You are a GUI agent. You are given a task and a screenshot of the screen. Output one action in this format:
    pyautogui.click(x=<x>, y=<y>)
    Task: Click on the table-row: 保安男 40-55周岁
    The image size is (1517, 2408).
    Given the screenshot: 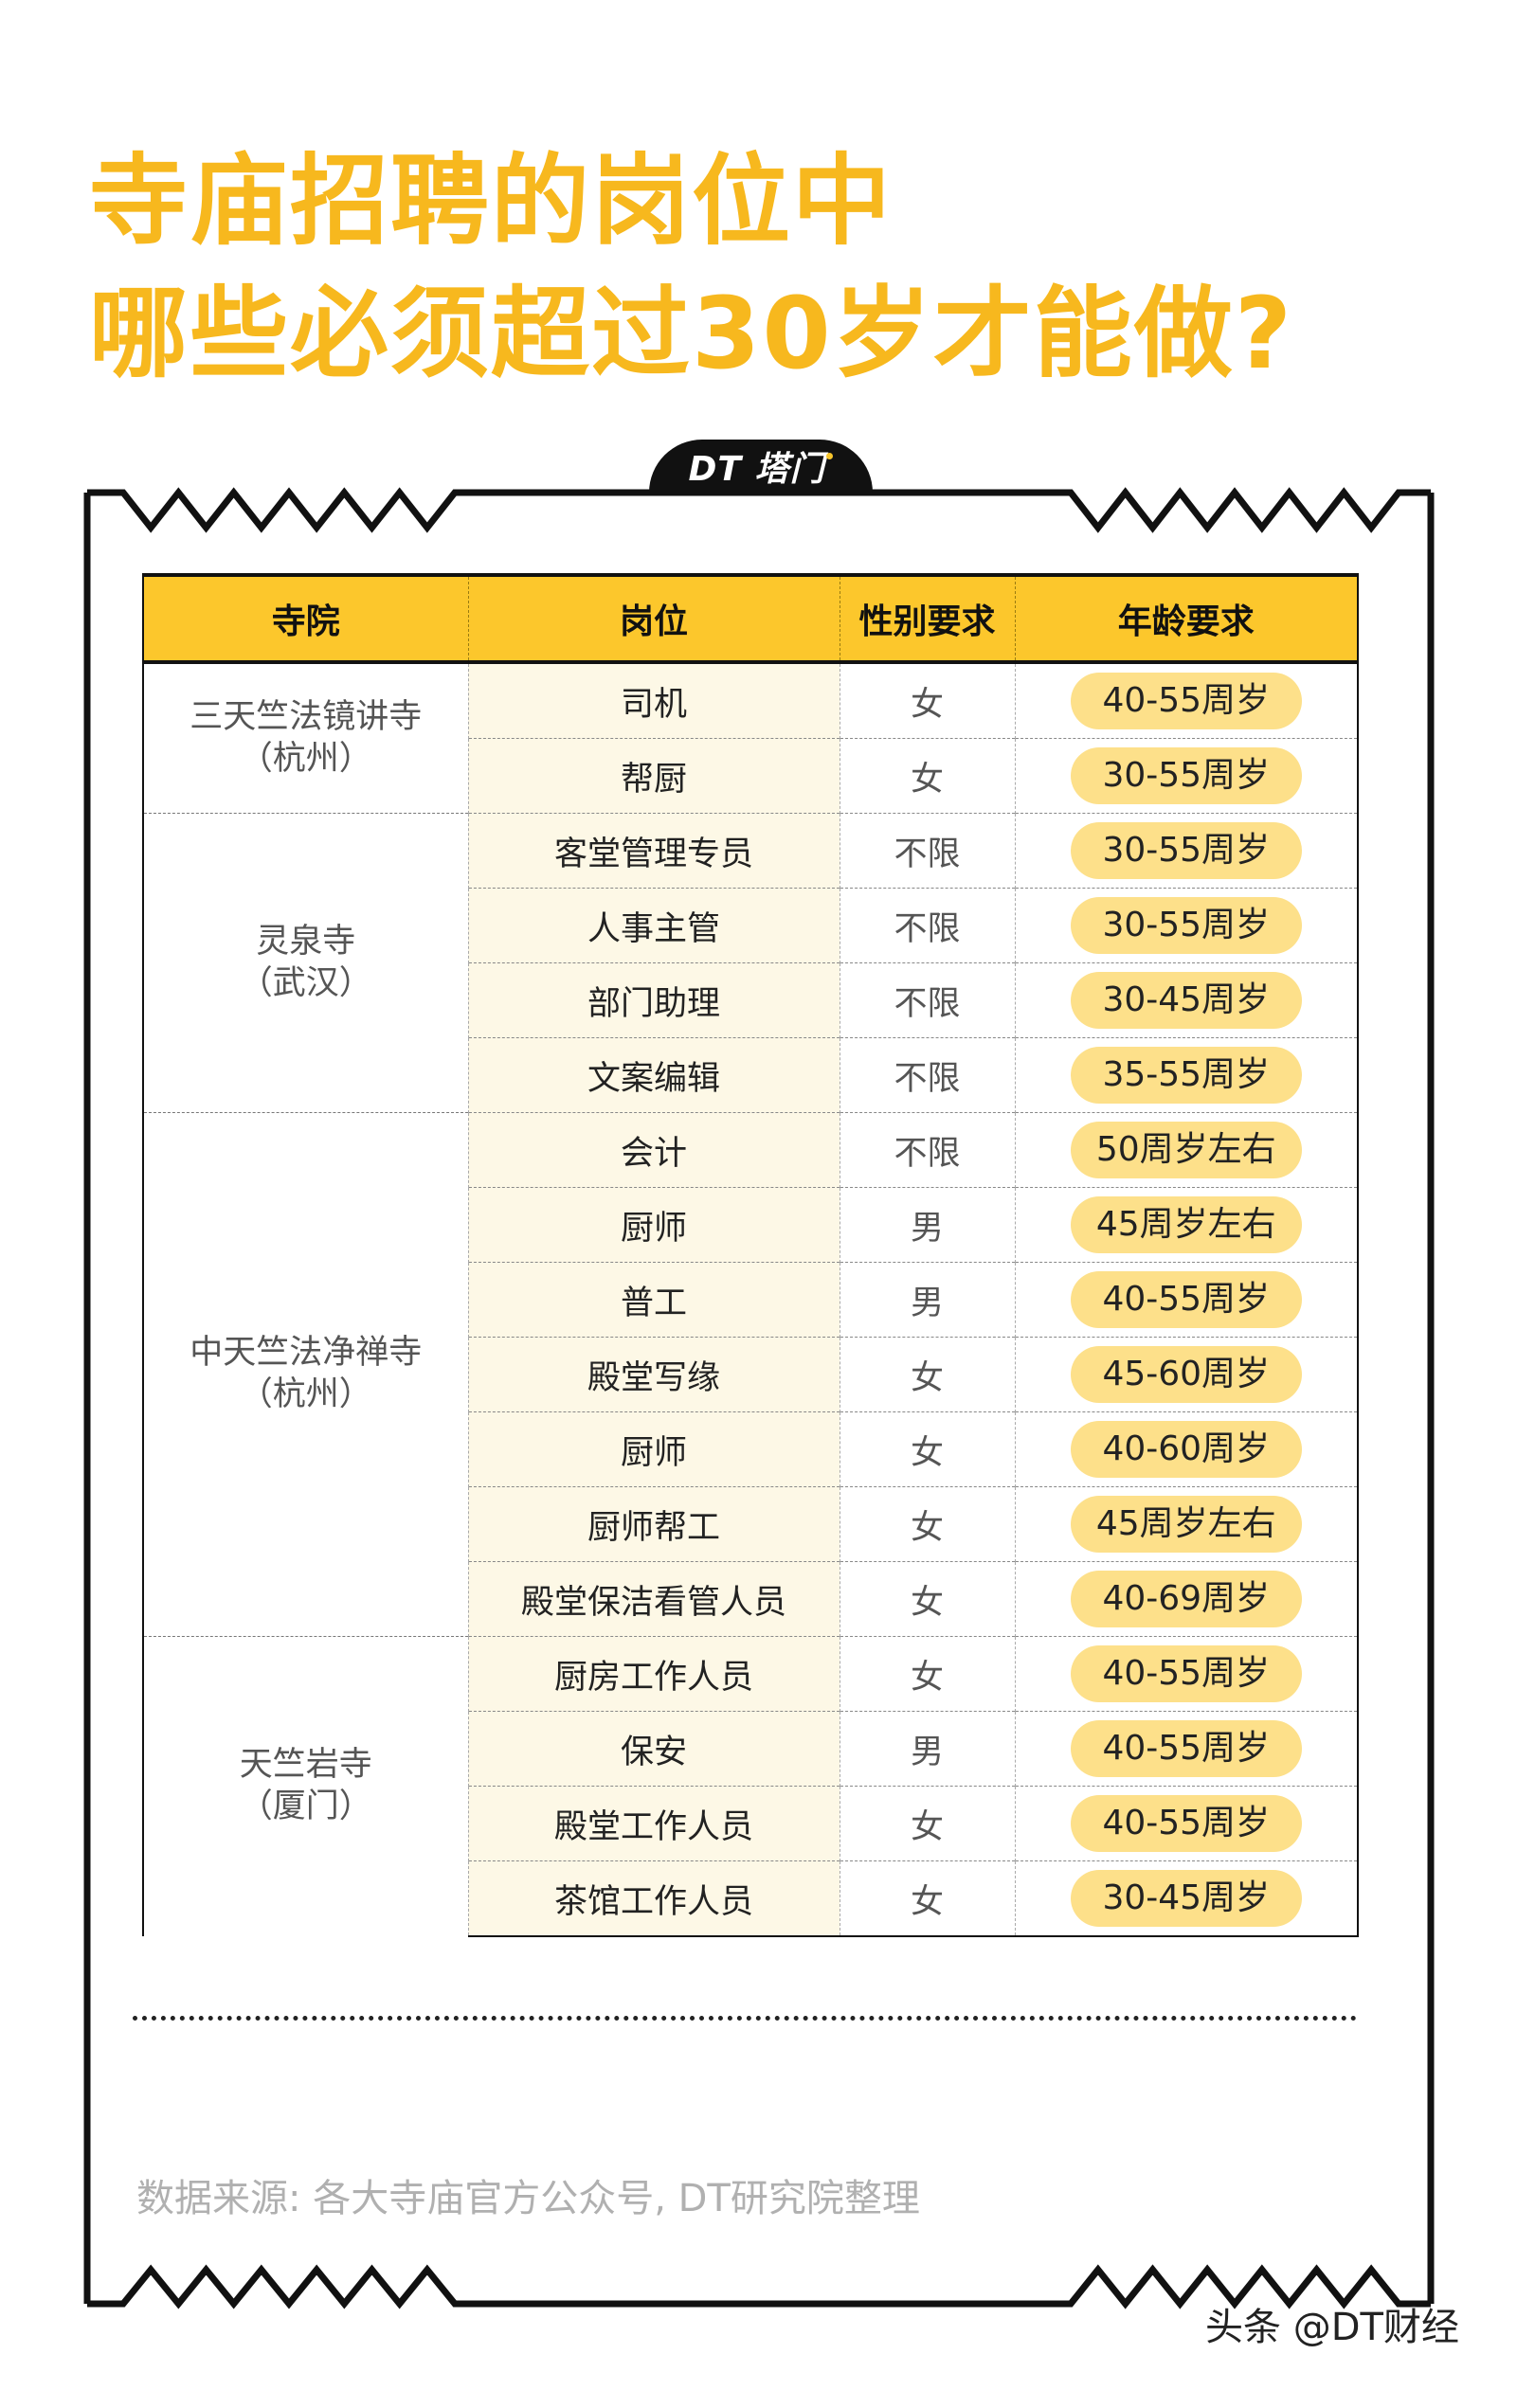 What is the action you would take?
    pyautogui.click(x=751, y=1749)
    